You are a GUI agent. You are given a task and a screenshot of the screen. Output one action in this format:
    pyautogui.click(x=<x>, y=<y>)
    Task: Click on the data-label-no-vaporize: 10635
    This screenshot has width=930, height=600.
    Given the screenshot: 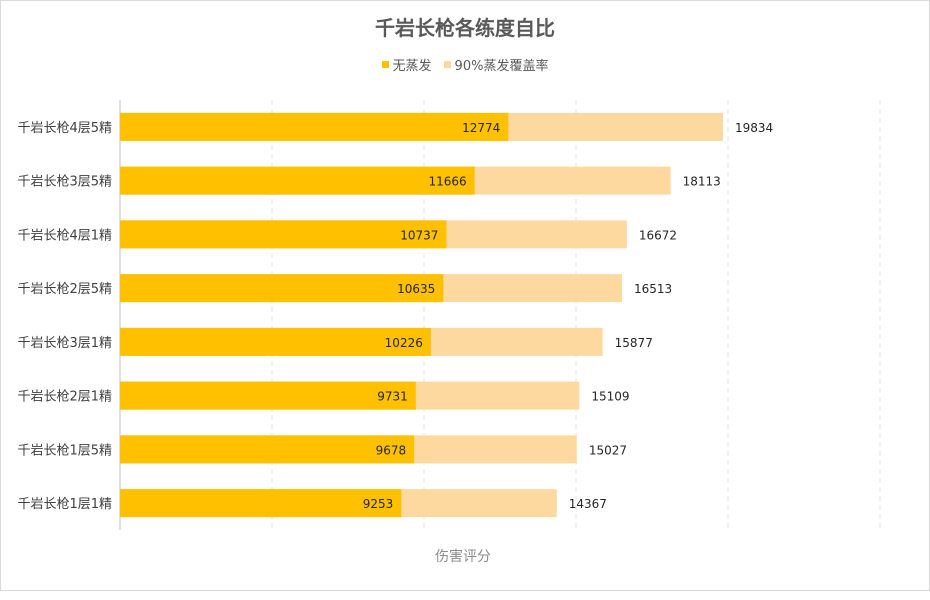 What is the action you would take?
    pyautogui.click(x=416, y=289)
    